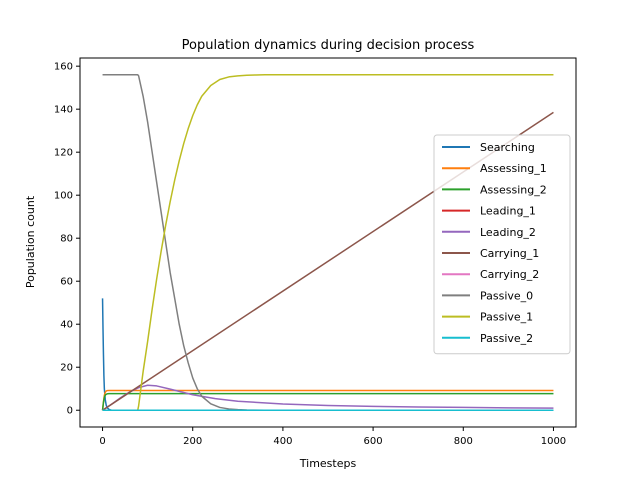  What do you see at coordinates (102, 441) in the screenshot?
I see `x-tick-label: 0` at bounding box center [102, 441].